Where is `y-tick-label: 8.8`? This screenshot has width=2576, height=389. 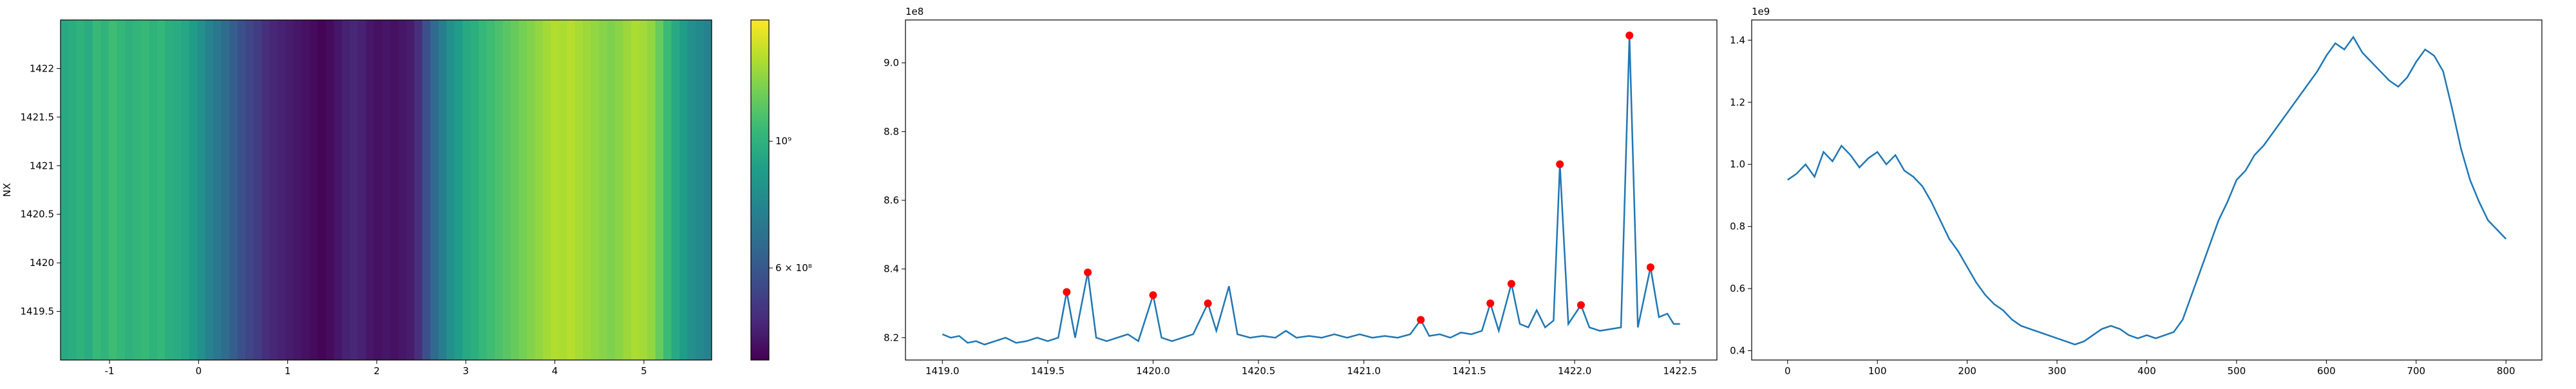 y-tick-label: 8.8 is located at coordinates (891, 131).